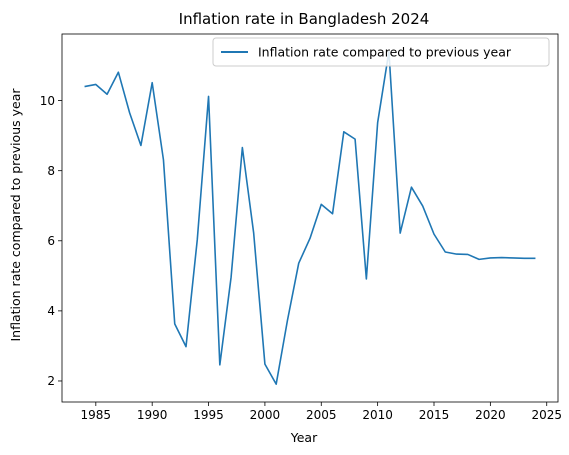 This screenshot has height=455, width=569. Describe the element at coordinates (96, 415) in the screenshot. I see `x-tick-label: 1985` at that location.